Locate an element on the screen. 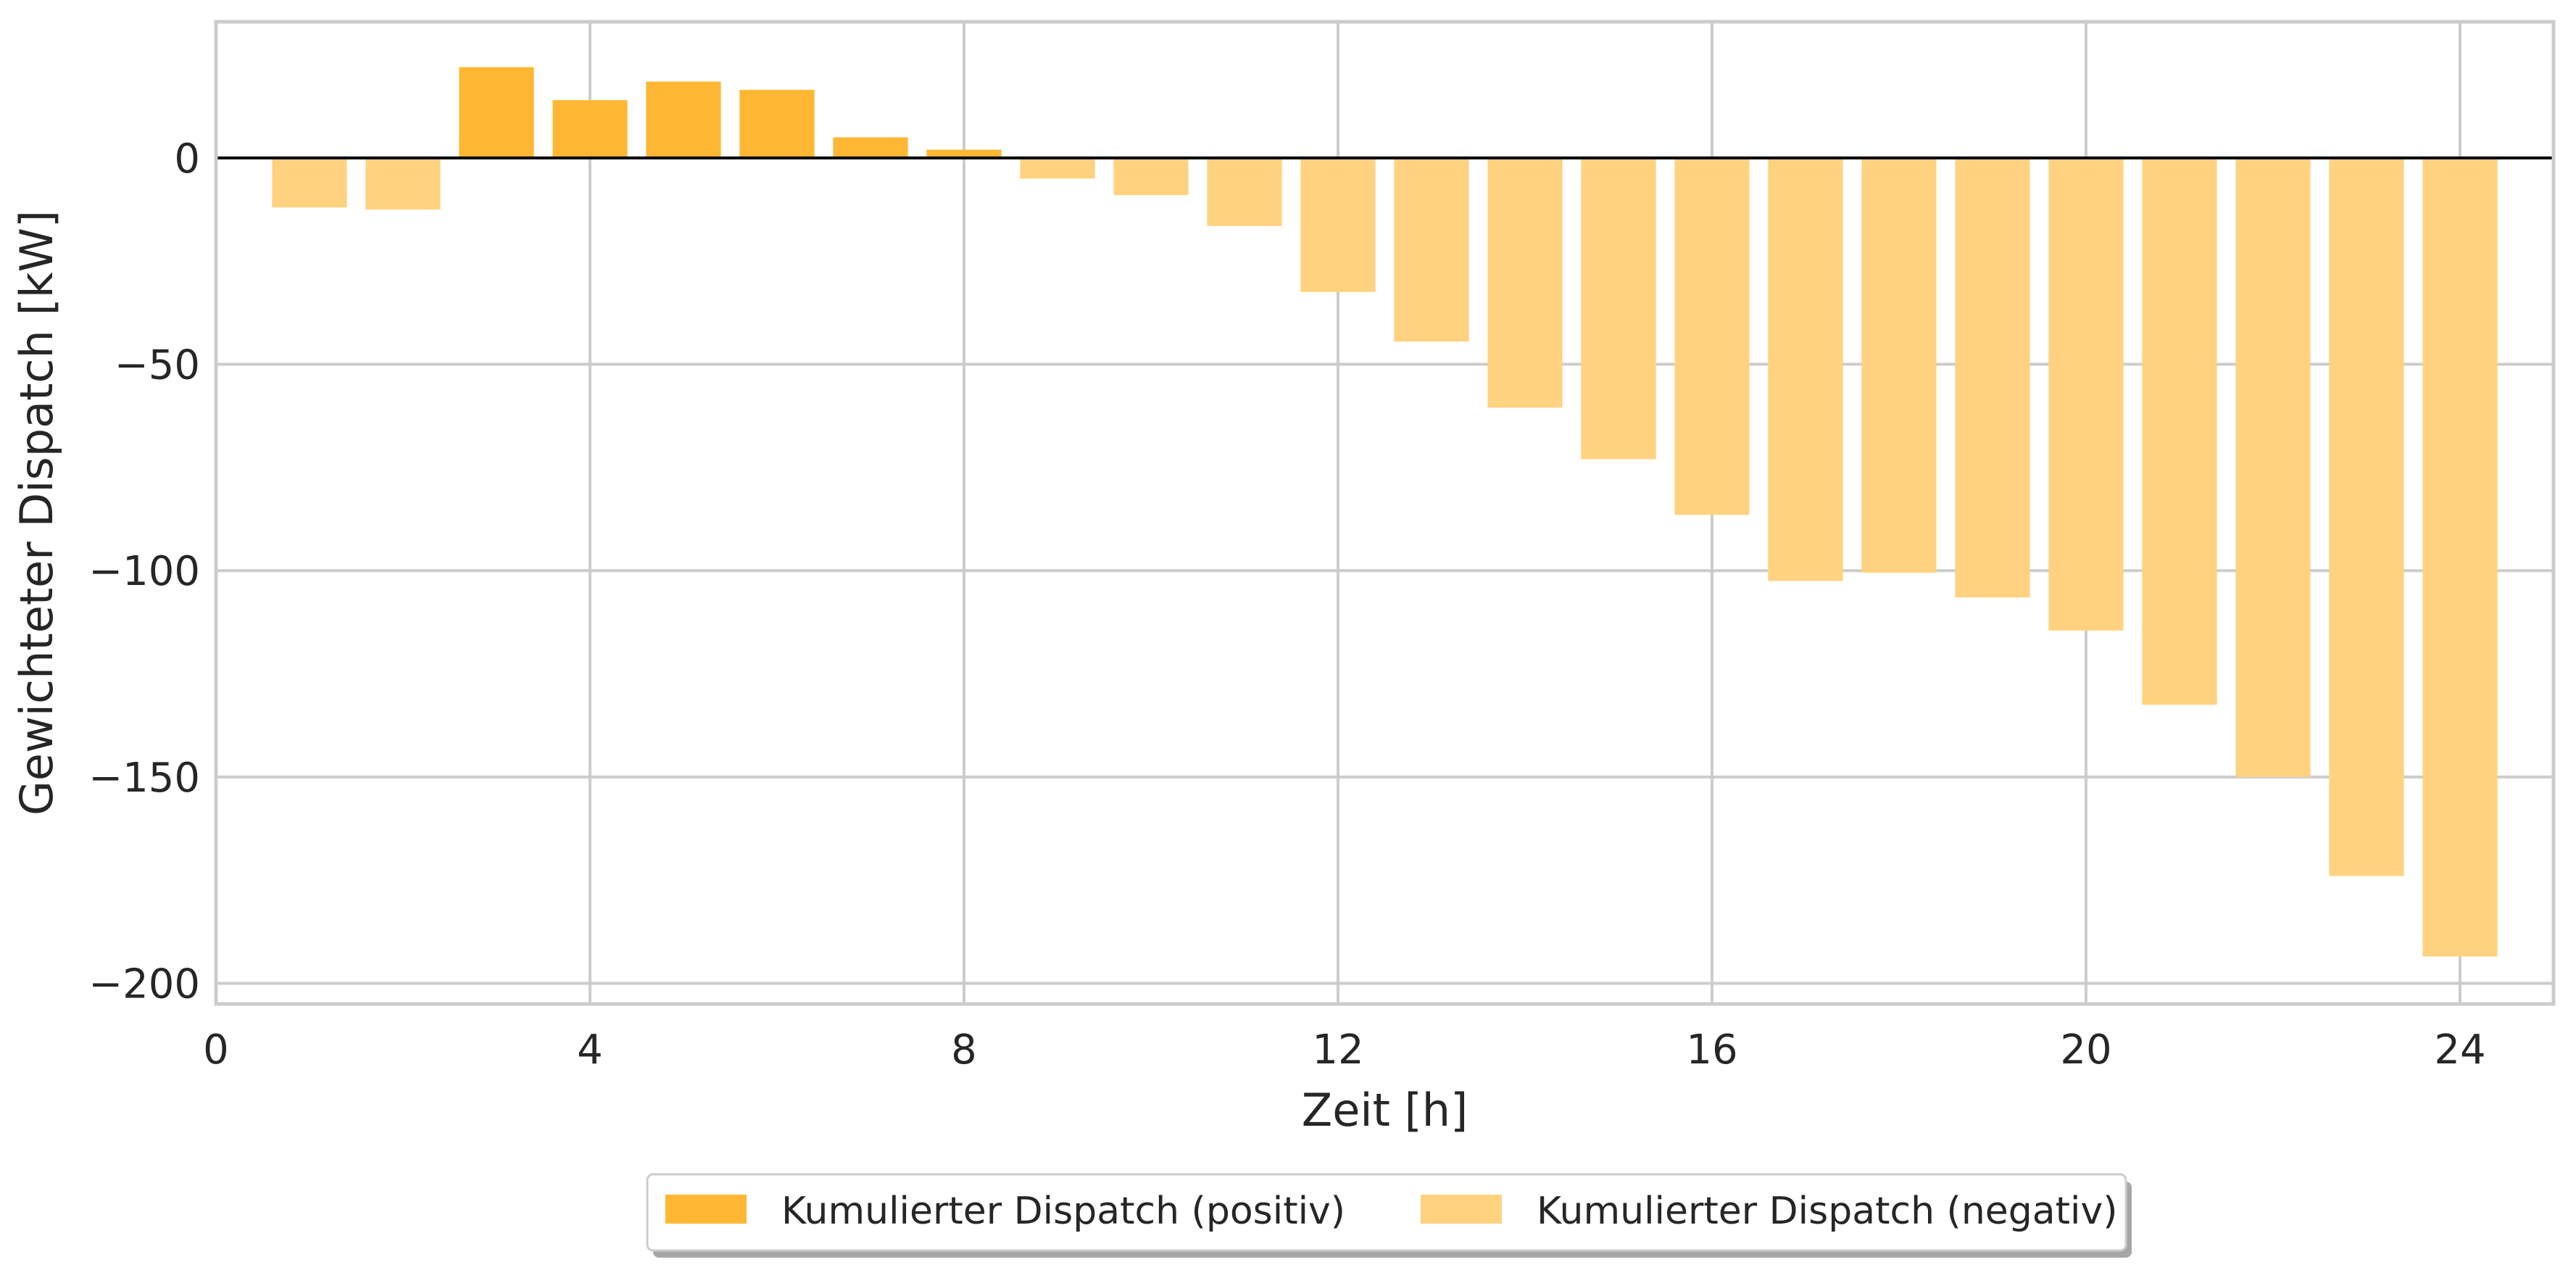 The image size is (2576, 1270). legend-swatch-negative is located at coordinates (1461, 1209).